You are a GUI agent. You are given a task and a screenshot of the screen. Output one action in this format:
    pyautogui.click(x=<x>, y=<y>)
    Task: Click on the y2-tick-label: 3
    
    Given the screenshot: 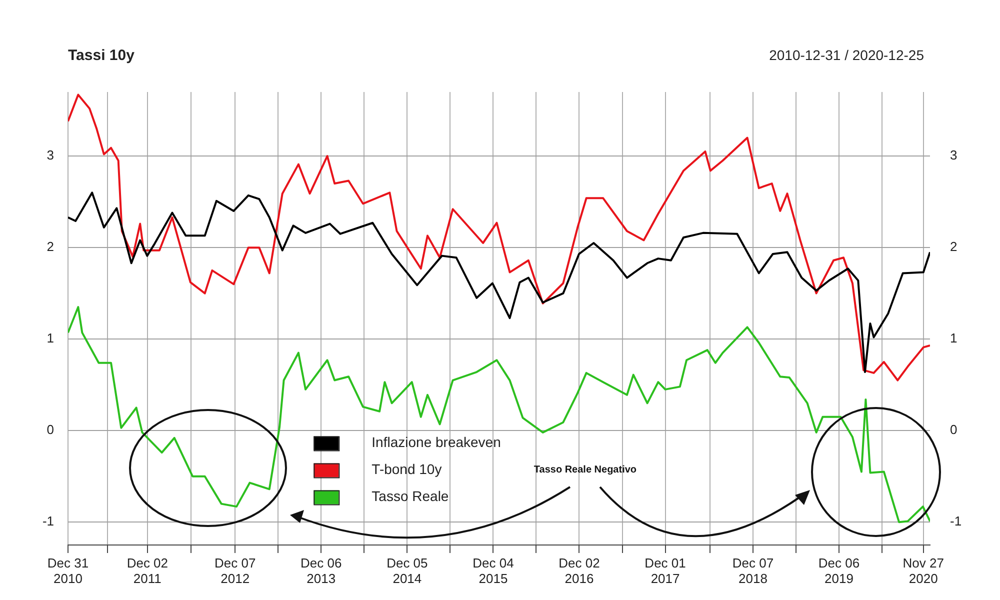 What is the action you would take?
    pyautogui.click(x=954, y=155)
    